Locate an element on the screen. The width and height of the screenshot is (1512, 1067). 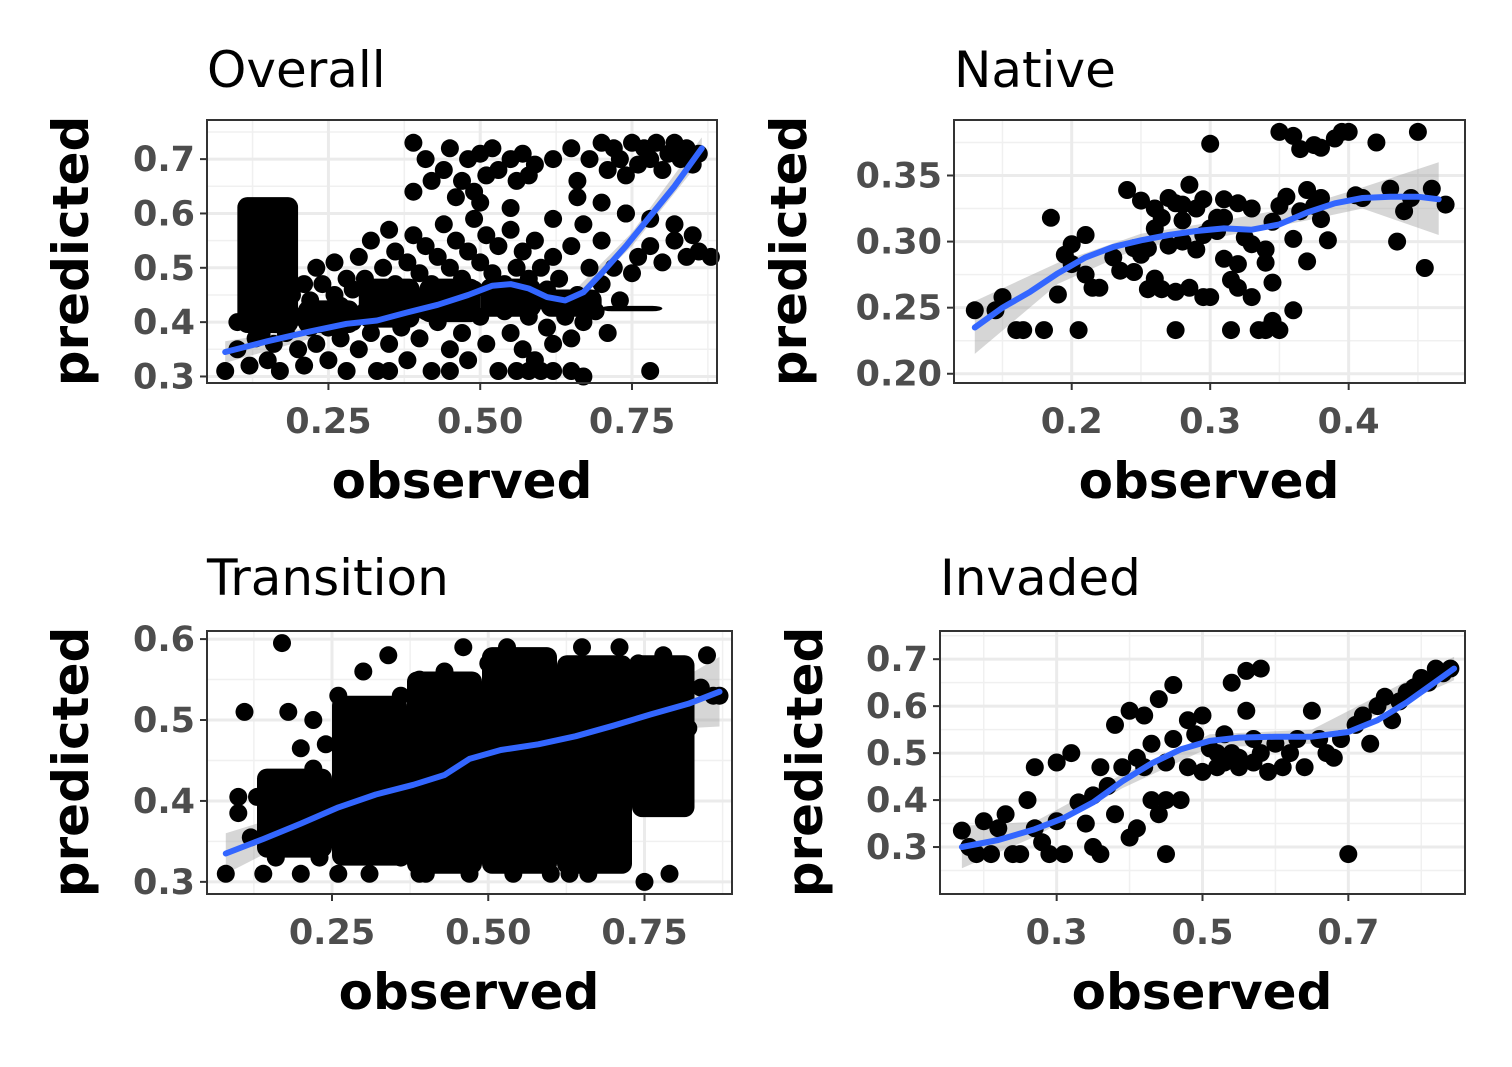
axis-ticks: 0.25 0.50 0.75 0.3 0.4 0.5 0.6 is located at coordinates (410, 786).